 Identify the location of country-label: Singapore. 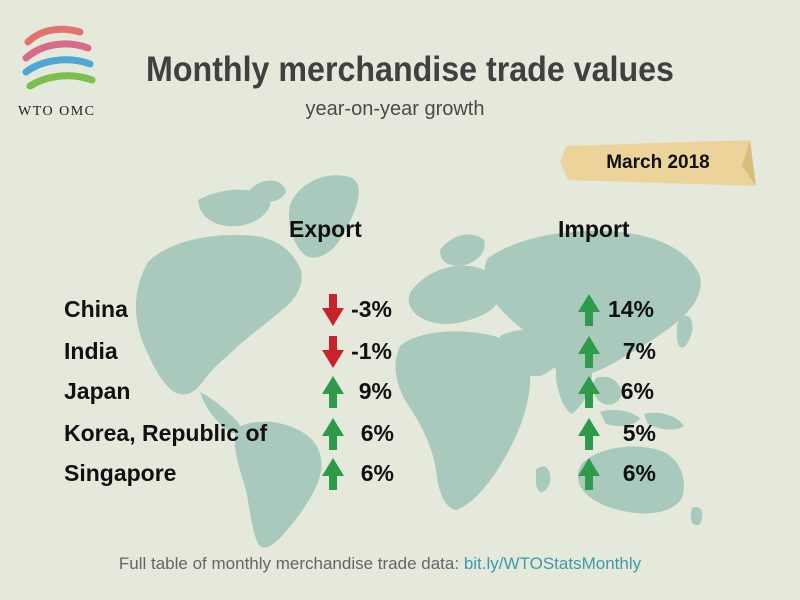
(120, 473).